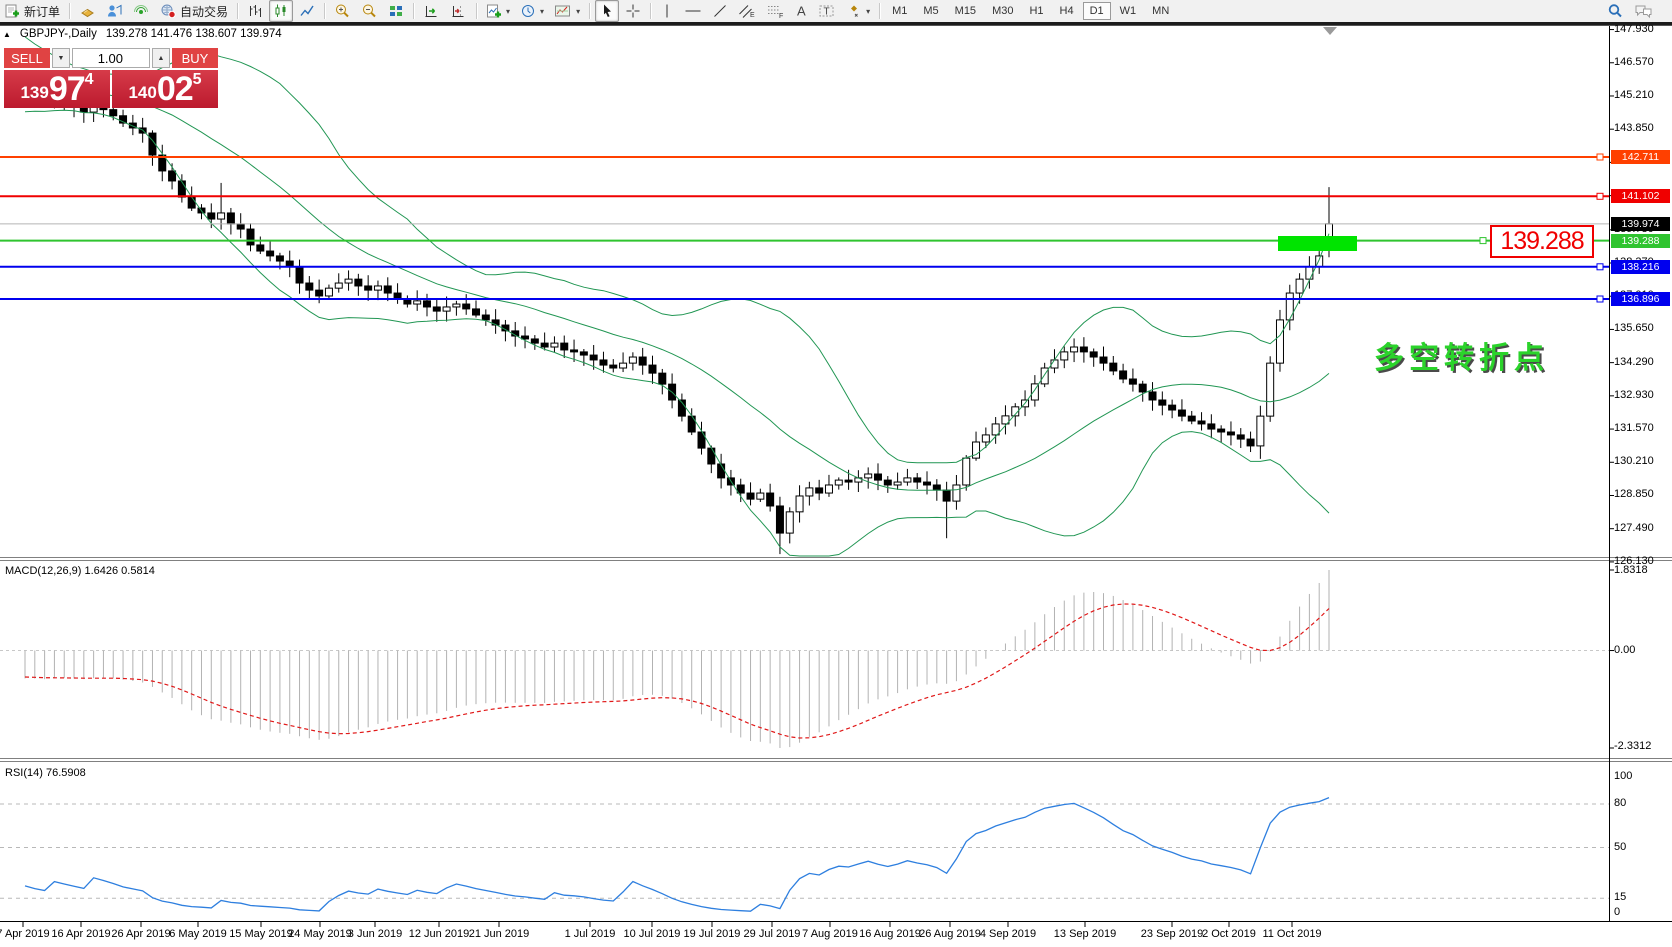  I want to click on channel-tool-button: E, so click(747, 11).